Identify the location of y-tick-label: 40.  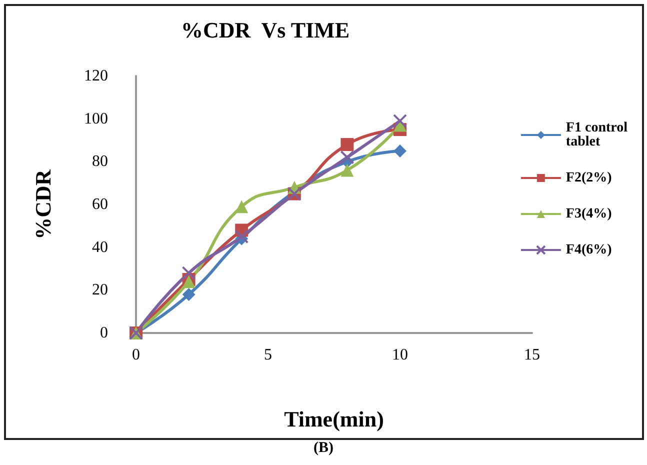
(100, 247).